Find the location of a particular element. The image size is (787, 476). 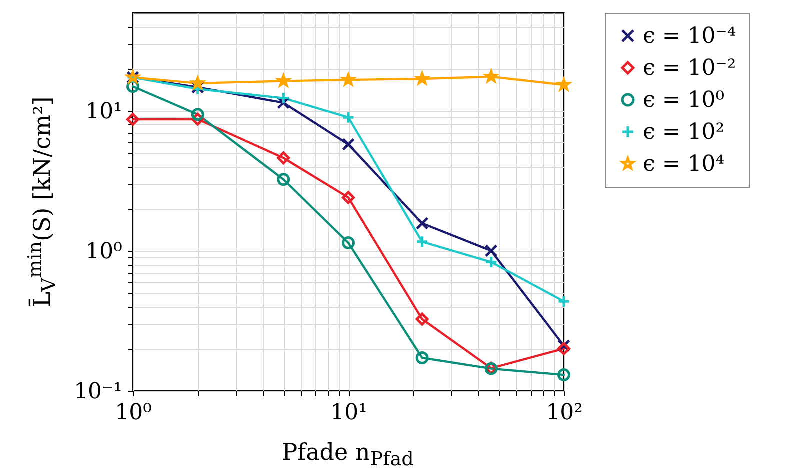

legend-label: ϵ = 10⁴ is located at coordinates (684, 164).